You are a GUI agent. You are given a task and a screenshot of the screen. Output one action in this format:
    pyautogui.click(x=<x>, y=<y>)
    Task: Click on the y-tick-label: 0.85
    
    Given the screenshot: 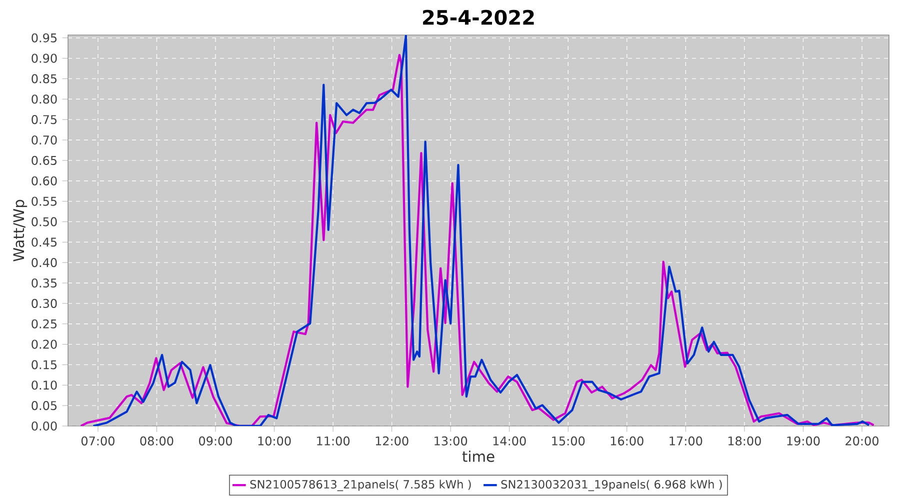 What is the action you would take?
    pyautogui.click(x=44, y=79)
    